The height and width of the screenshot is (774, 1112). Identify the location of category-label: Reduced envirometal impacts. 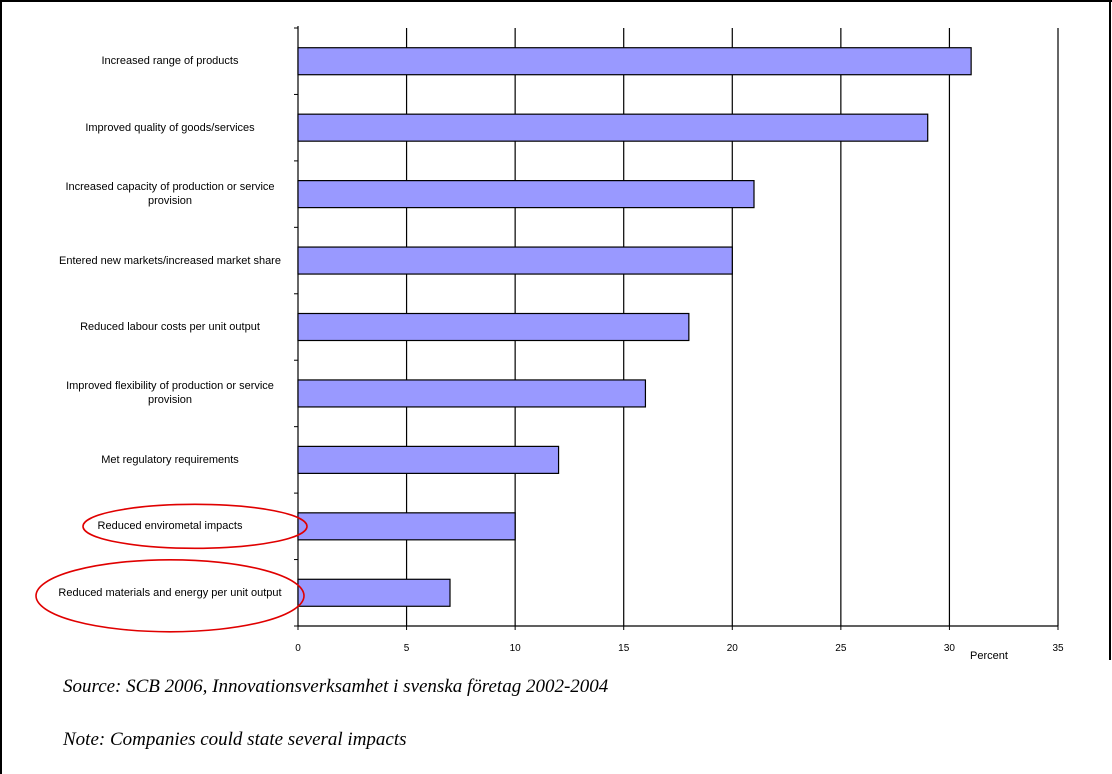
(170, 526).